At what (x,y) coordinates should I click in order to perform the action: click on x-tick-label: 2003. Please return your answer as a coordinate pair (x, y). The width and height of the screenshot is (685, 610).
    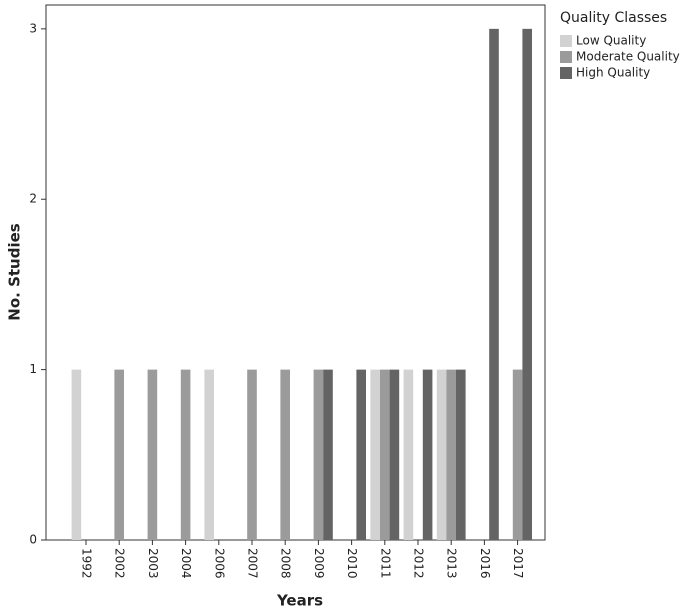
    Looking at the image, I should click on (153, 563).